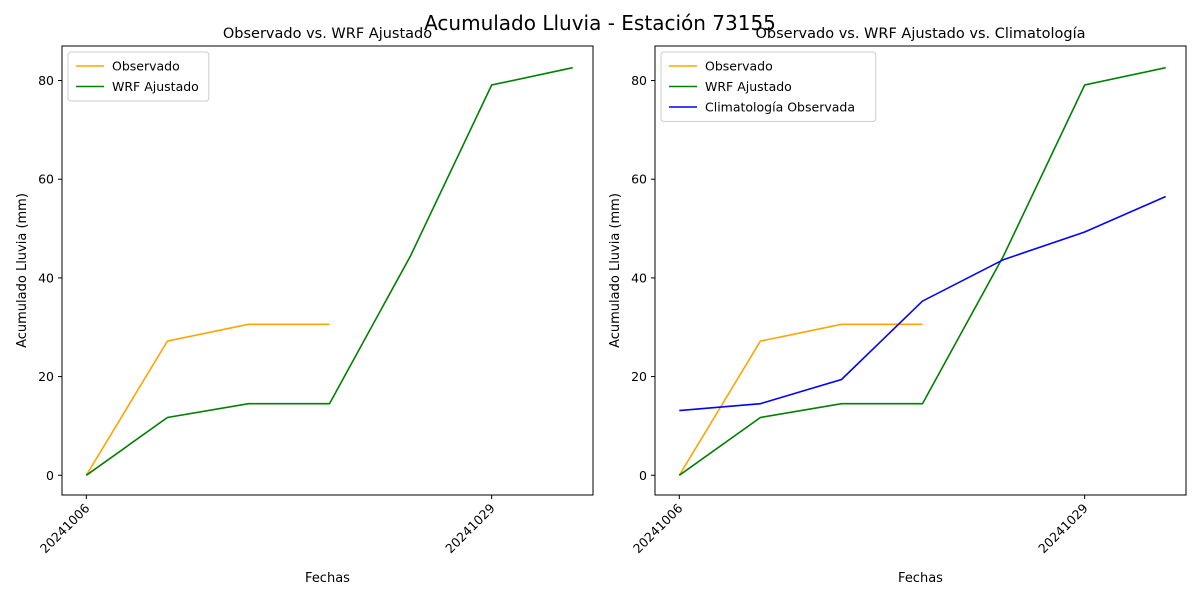 Image resolution: width=1200 pixels, height=600 pixels. Describe the element at coordinates (780, 107) in the screenshot. I see `legend-entry: Climatología Observada` at that location.